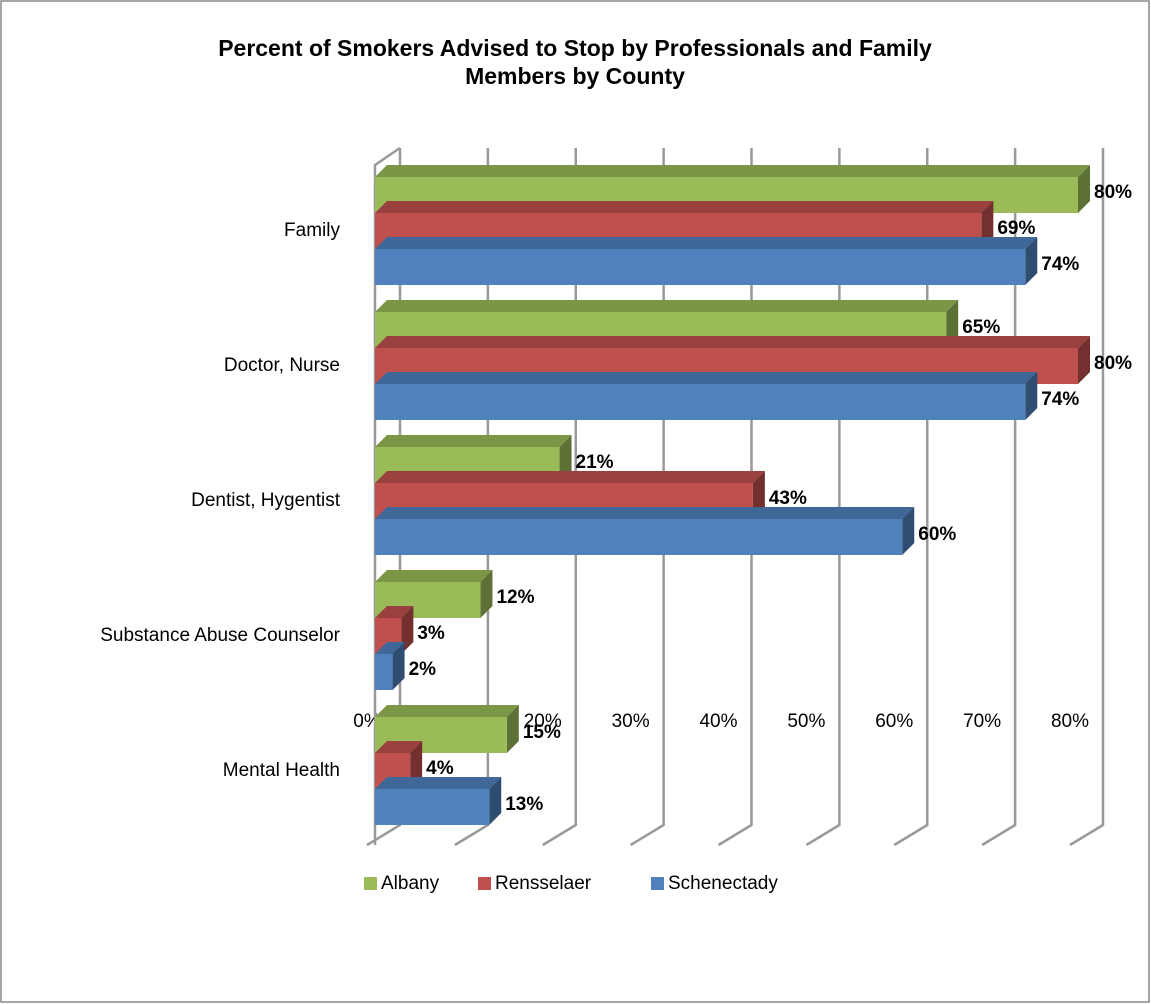 Image resolution: width=1151 pixels, height=1004 pixels. I want to click on x-tick-label: 30%, so click(631, 721).